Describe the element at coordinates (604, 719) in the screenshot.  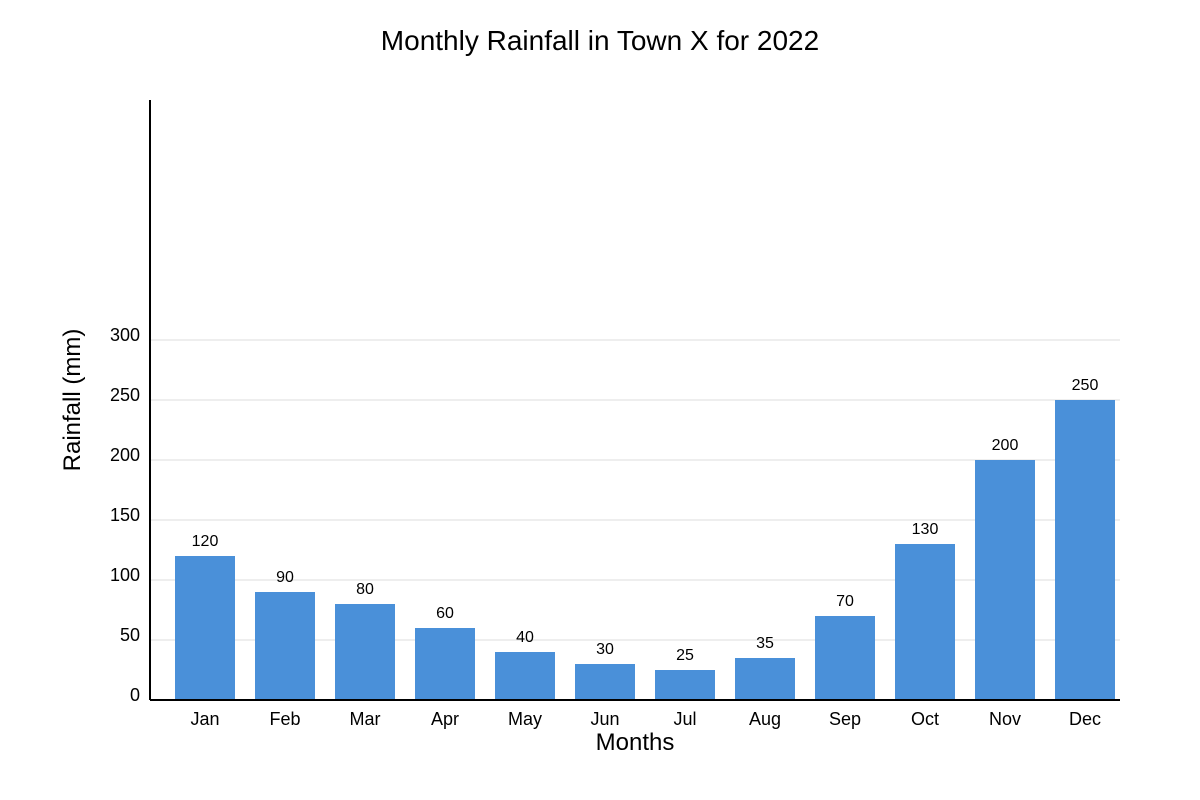
I see `x-tick-label-jun: Jun` at that location.